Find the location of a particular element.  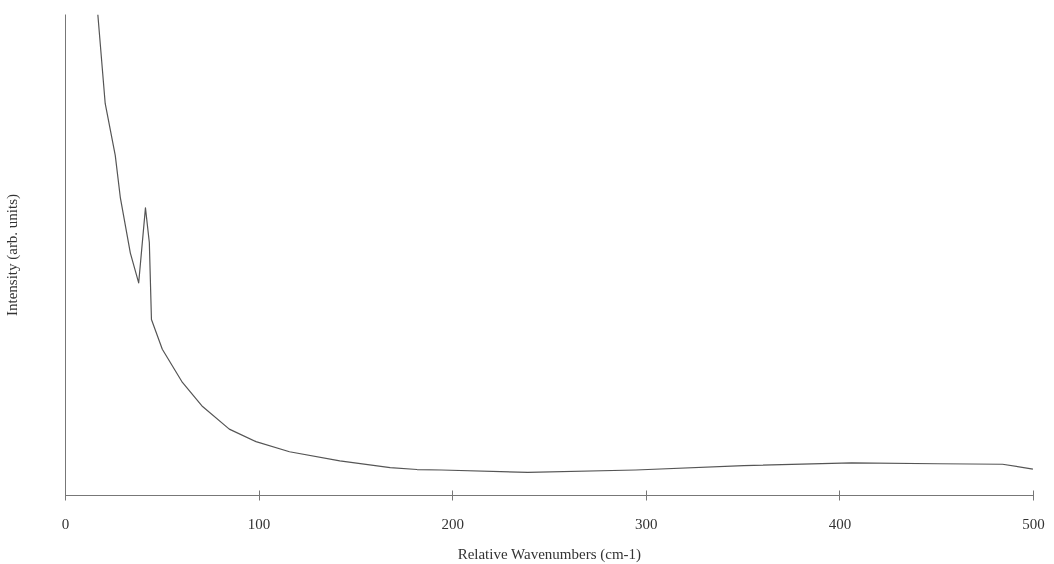

x-tick-label: 0 is located at coordinates (65, 523).